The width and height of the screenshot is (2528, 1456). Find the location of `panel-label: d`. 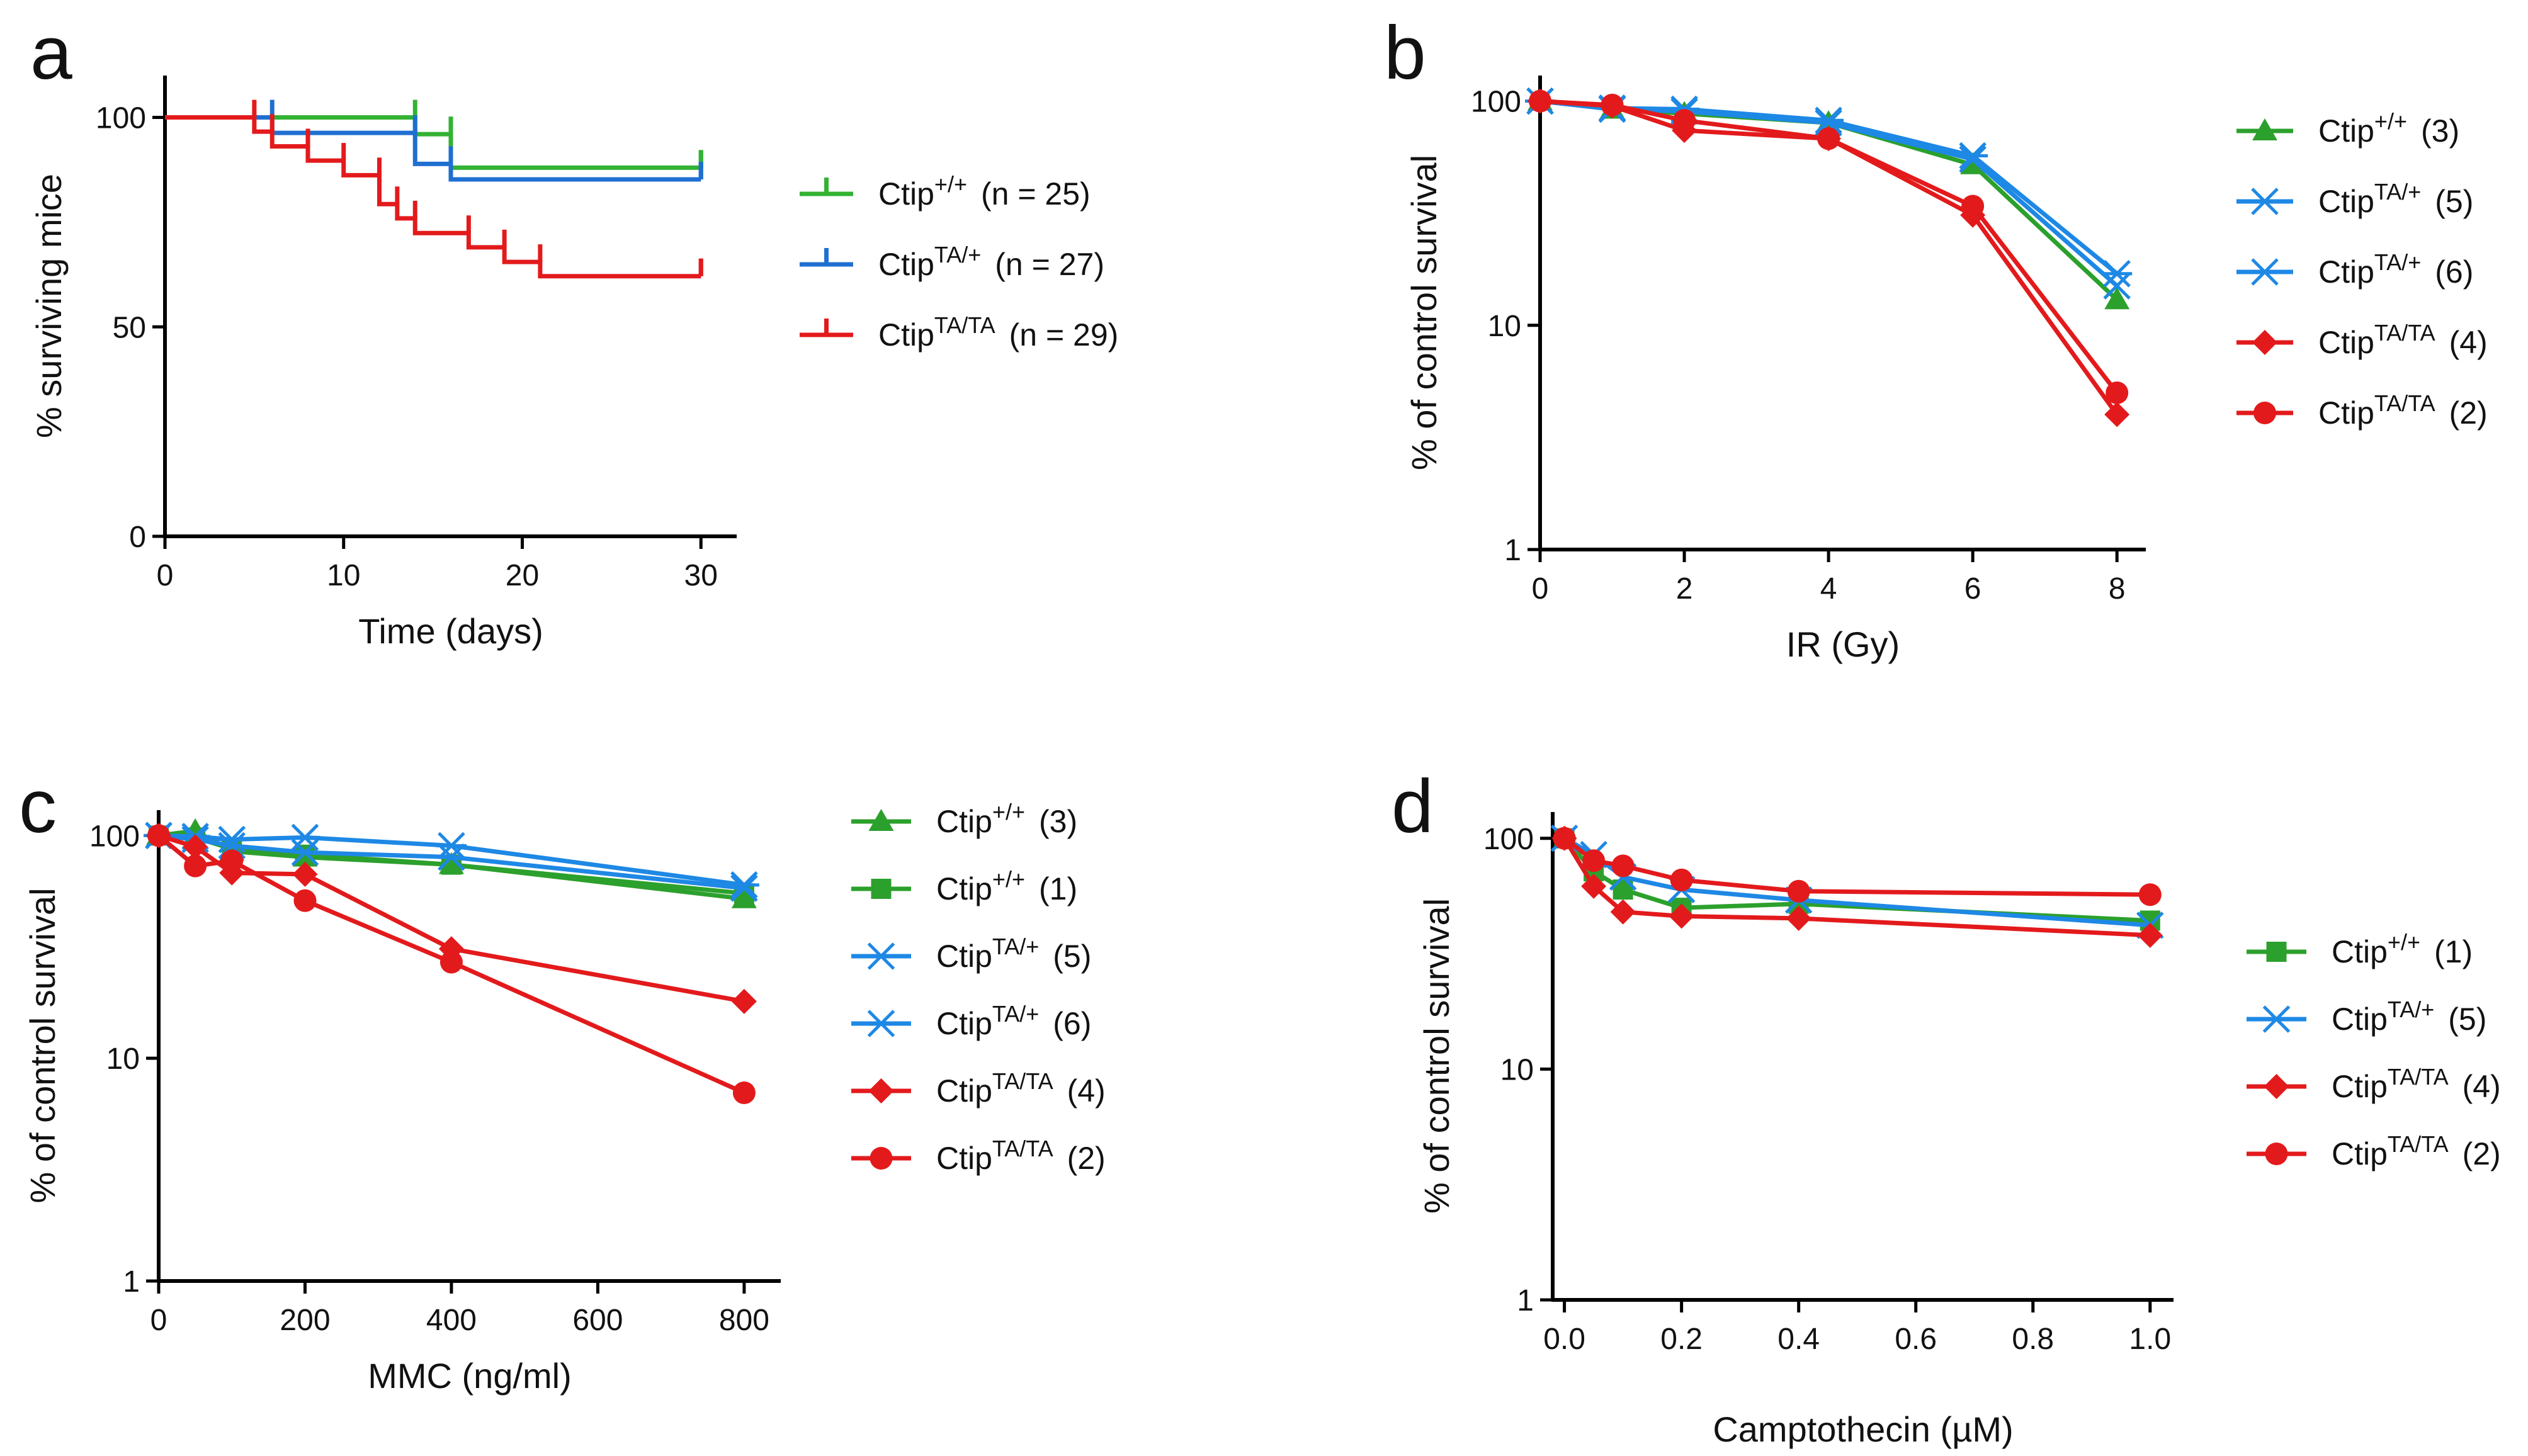

panel-label: d is located at coordinates (1413, 806).